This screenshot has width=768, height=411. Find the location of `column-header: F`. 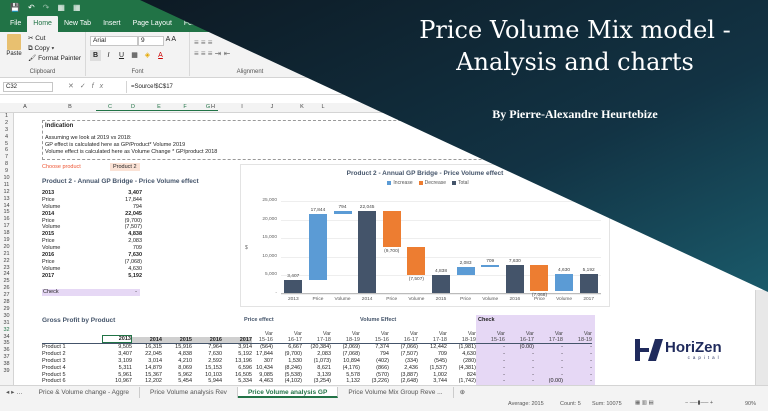

column-header: F is located at coordinates (185, 107).